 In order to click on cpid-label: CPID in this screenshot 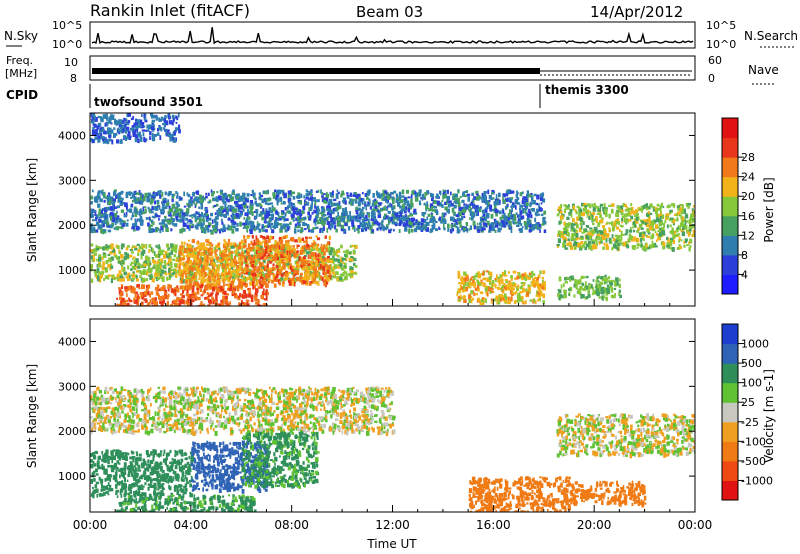, I will do `click(22, 95)`.